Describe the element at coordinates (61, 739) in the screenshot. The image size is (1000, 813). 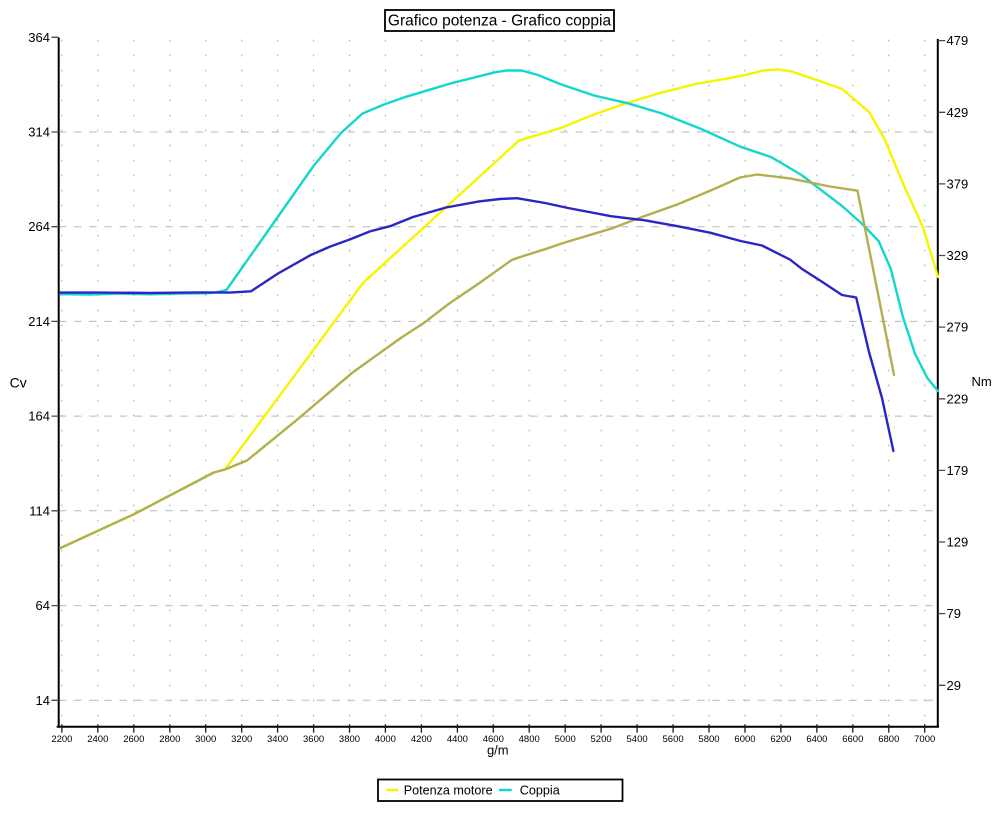
I see `svg-text: 2200` at that location.